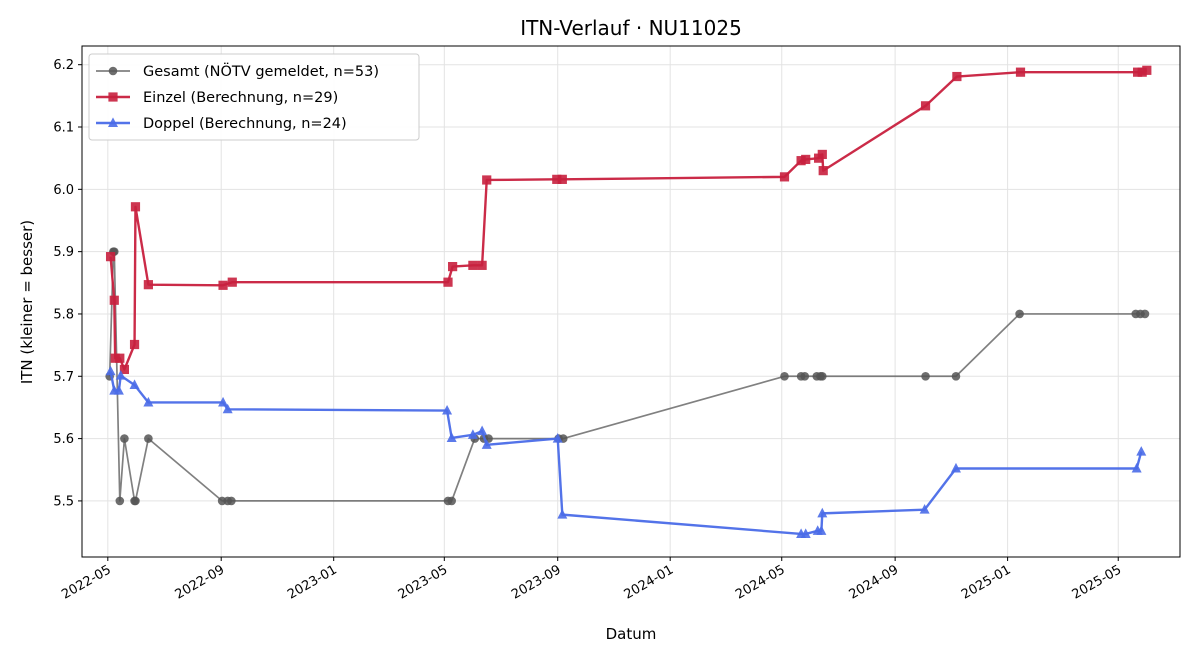 The width and height of the screenshot is (1200, 660). Describe the element at coordinates (113, 97) in the screenshot. I see `legend-marker-square` at that location.